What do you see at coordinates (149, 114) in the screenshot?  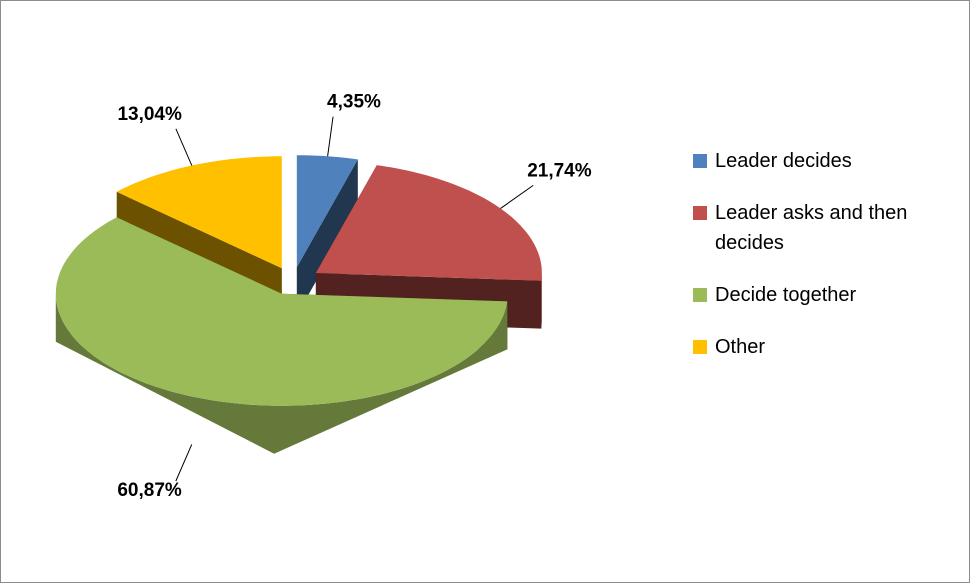 I see `data-label: 13,04%` at bounding box center [149, 114].